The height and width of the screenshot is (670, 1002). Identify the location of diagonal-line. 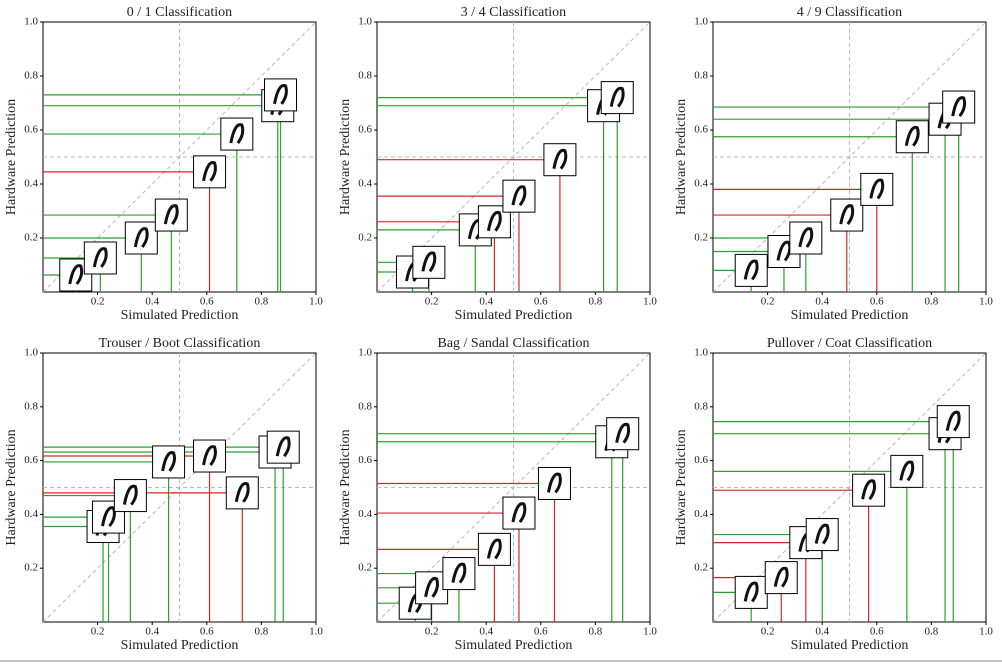
(849, 157).